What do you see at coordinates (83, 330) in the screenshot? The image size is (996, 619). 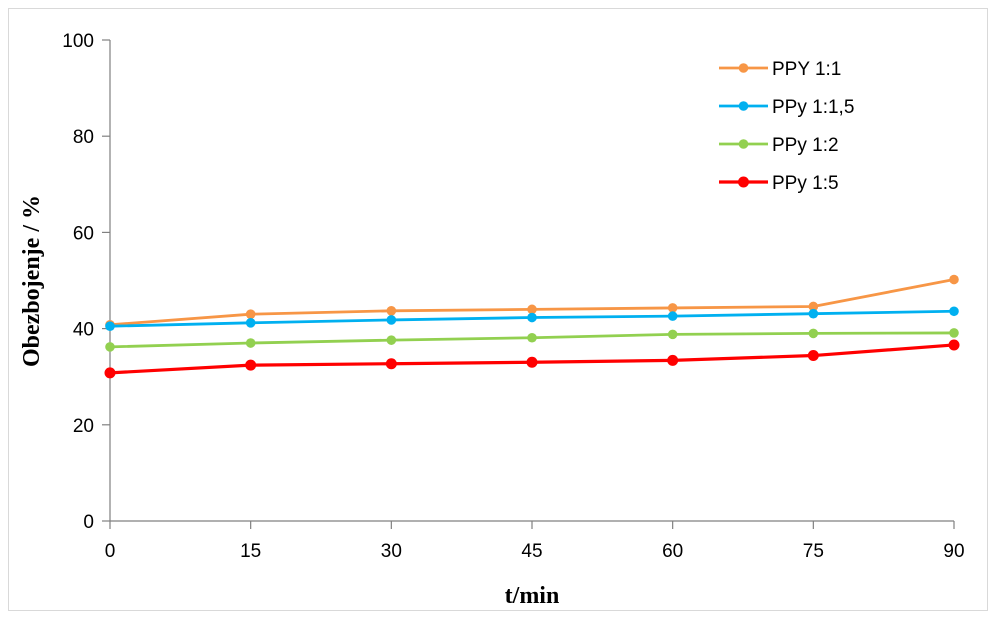 I see `y-tick-label: 40` at bounding box center [83, 330].